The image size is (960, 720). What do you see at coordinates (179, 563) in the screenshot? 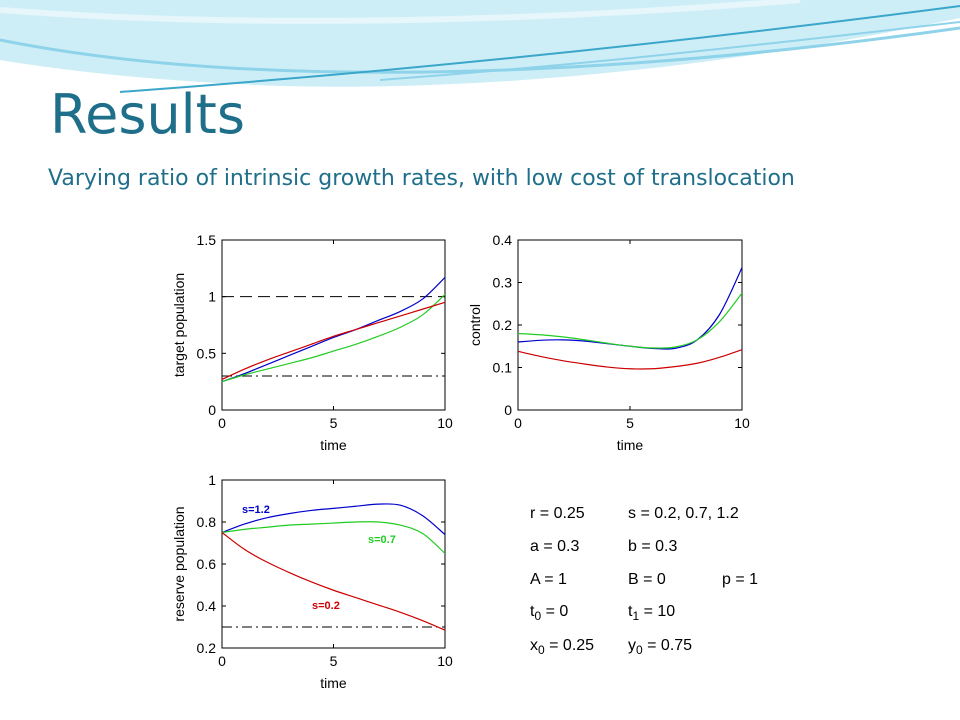
I see `y-axis-label: reserve population` at bounding box center [179, 563].